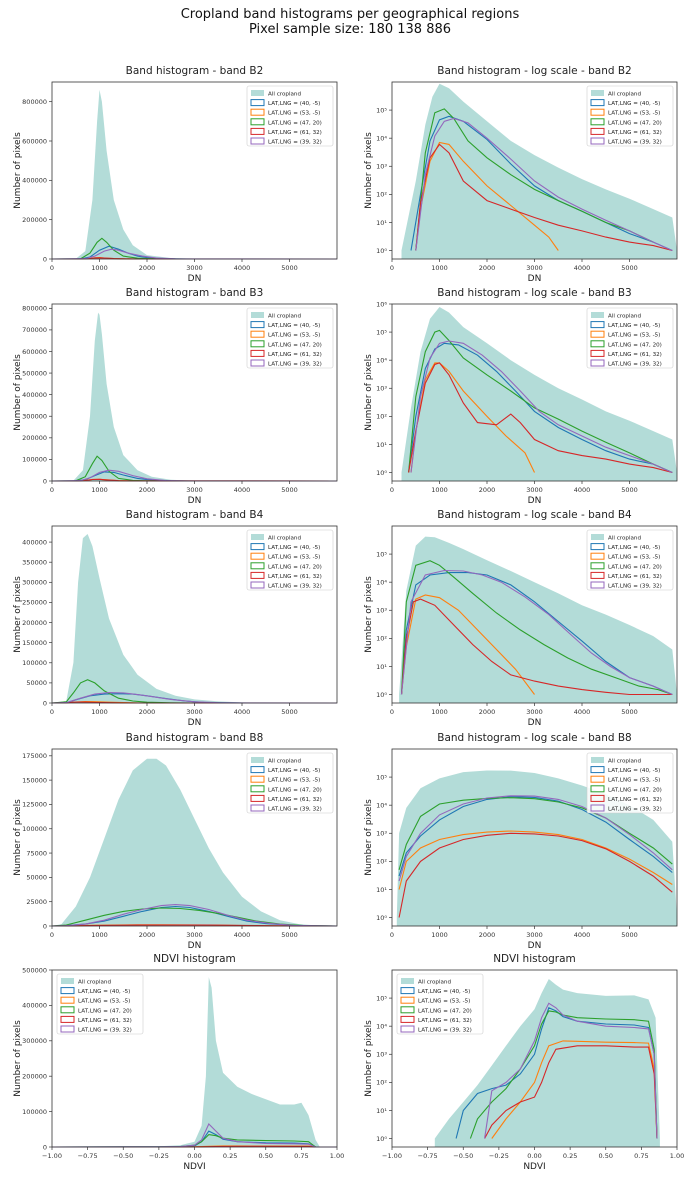 The height and width of the screenshot is (1182, 700). I want to click on chart-title: Band histogram - band B4, so click(195, 515).